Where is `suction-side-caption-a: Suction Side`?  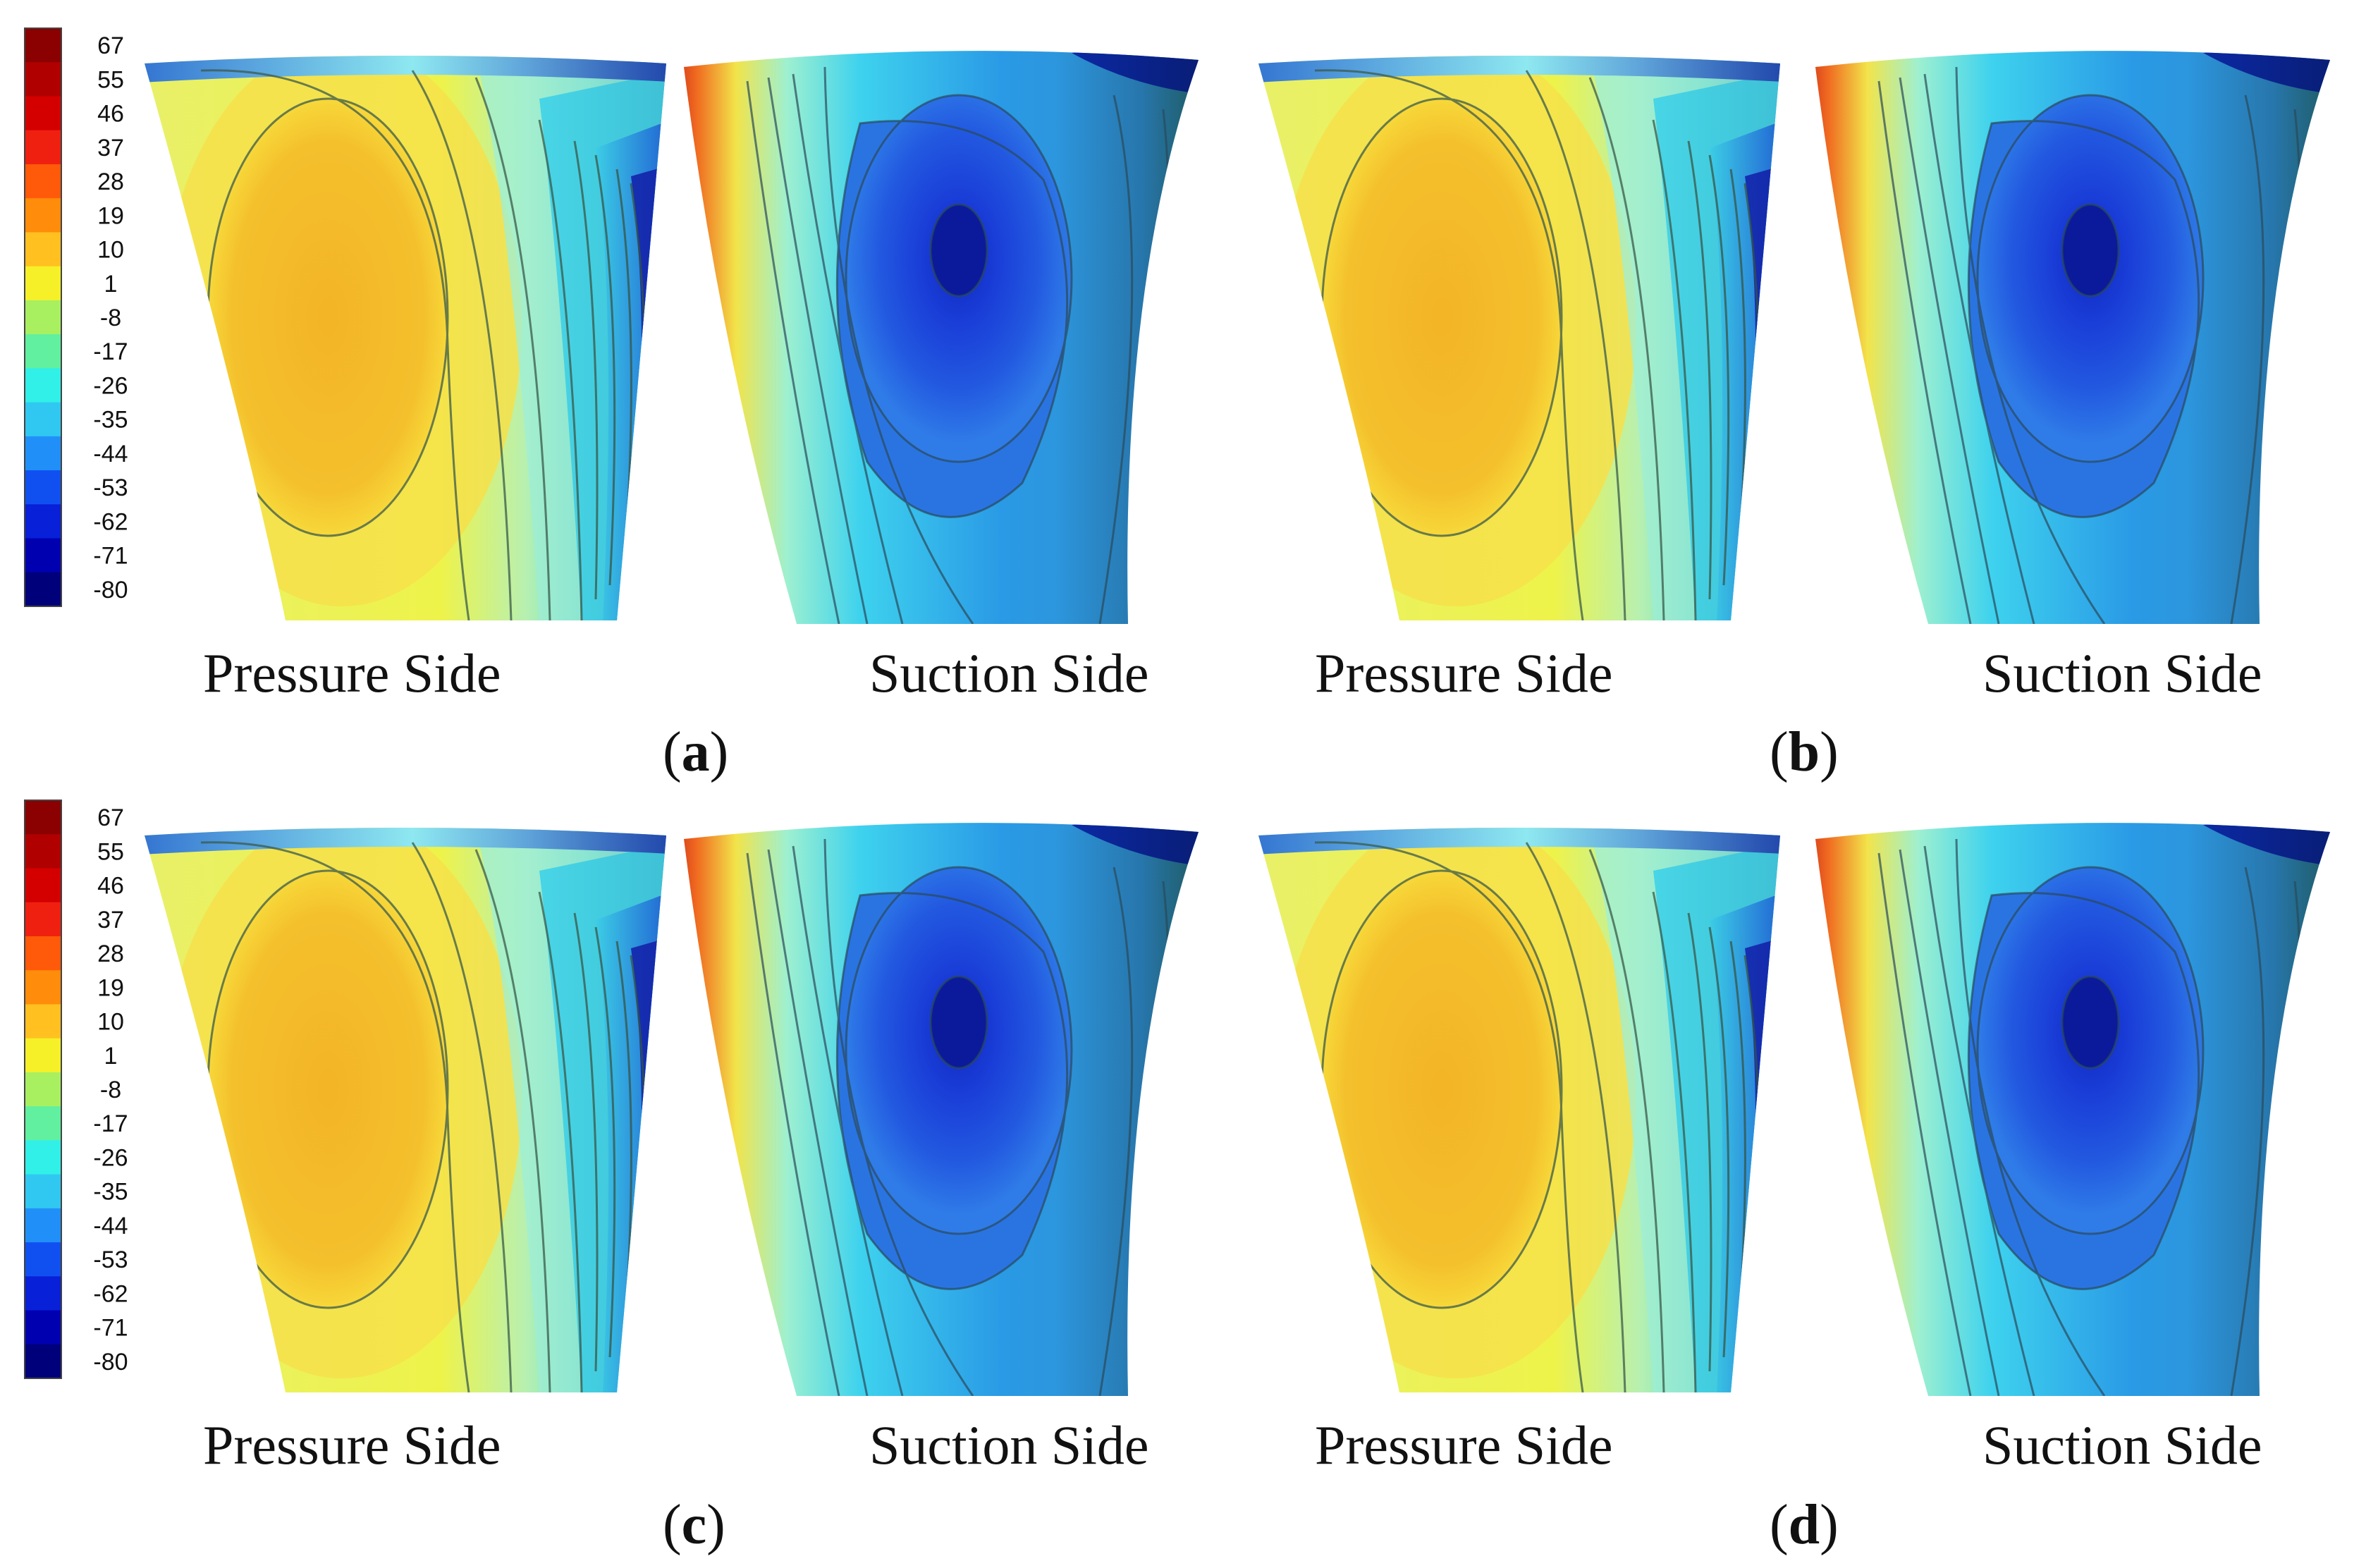
suction-side-caption-a: Suction Side is located at coordinates (1009, 673).